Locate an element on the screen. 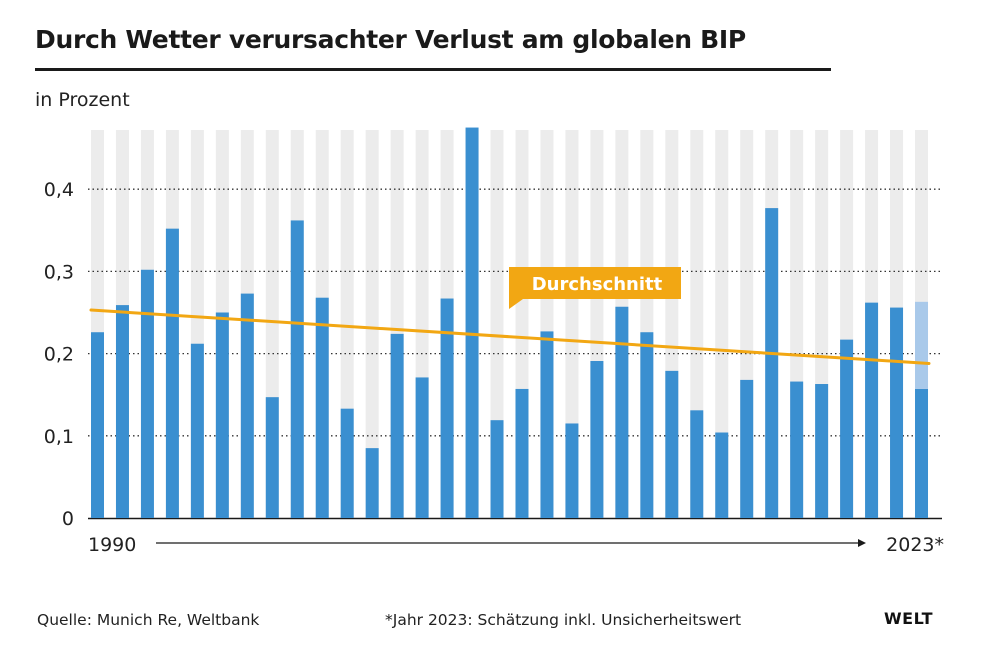  average-callout is located at coordinates (595, 288).